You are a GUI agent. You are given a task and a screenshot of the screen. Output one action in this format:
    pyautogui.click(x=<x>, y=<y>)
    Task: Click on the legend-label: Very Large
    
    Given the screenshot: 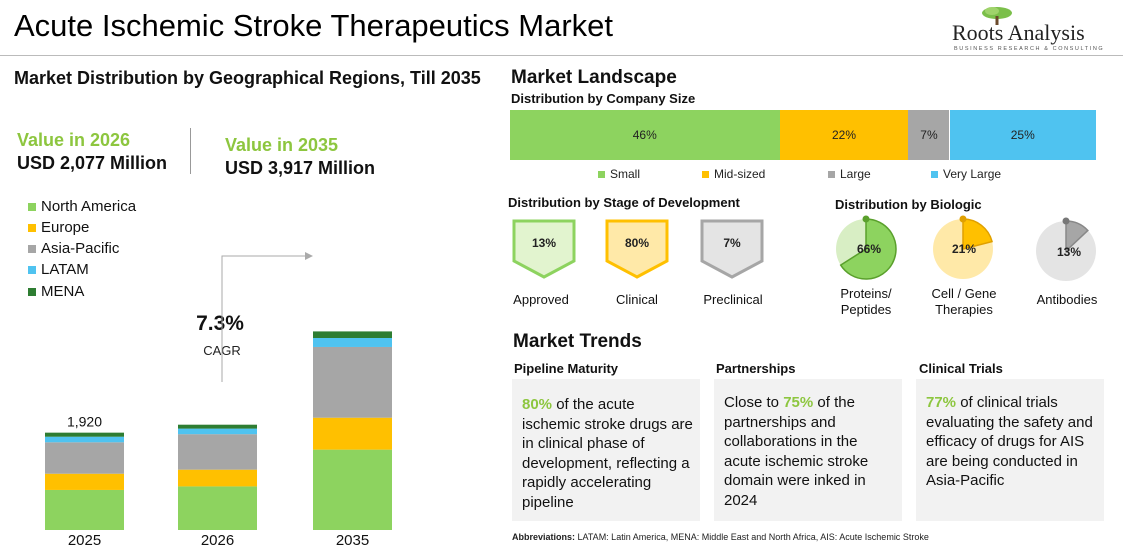 What is the action you would take?
    pyautogui.click(x=972, y=174)
    